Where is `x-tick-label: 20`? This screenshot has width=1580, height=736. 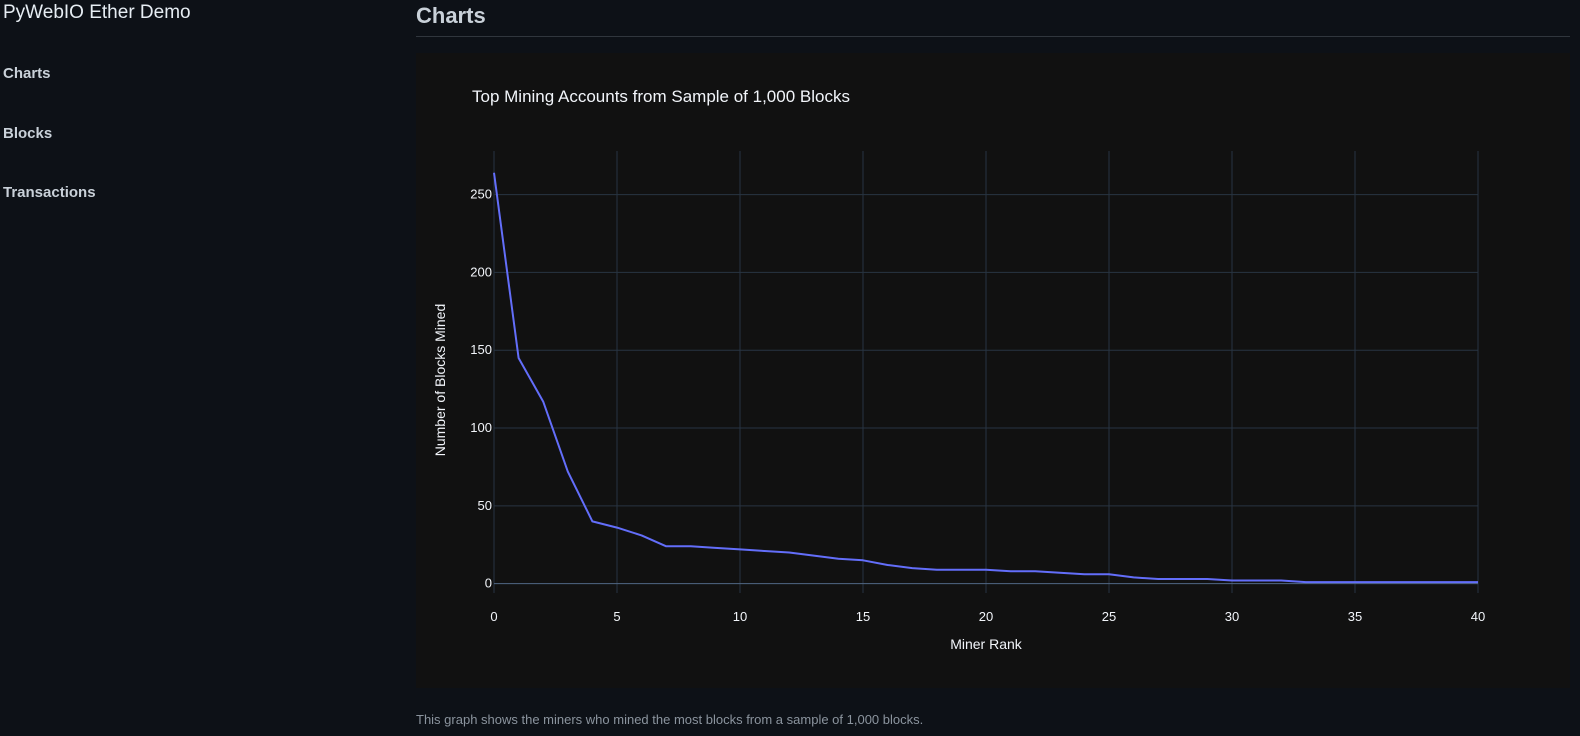
x-tick-label: 20 is located at coordinates (986, 616).